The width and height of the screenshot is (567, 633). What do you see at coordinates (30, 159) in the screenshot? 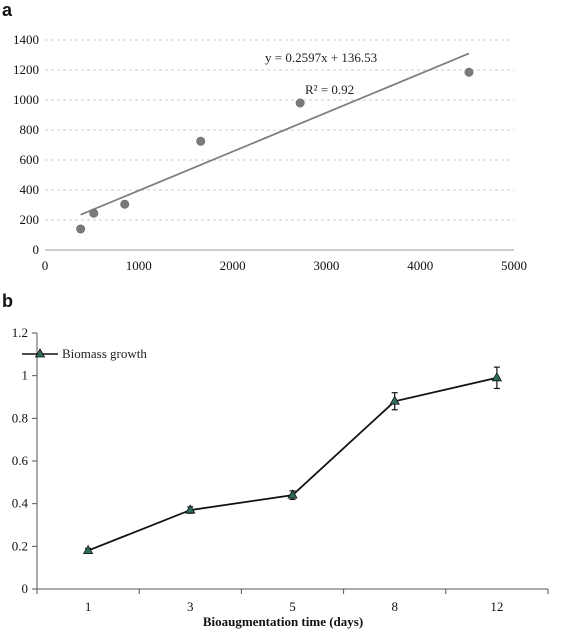
I see `y-tick-label: 600` at bounding box center [30, 159].